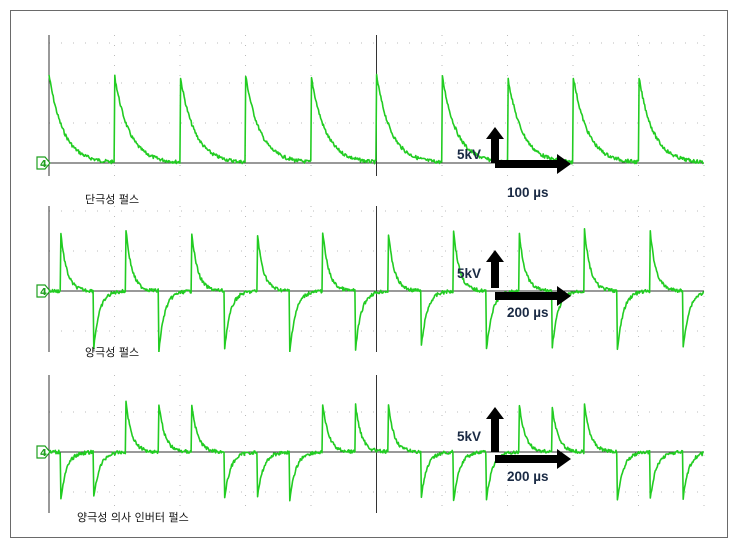  What do you see at coordinates (528, 192) in the screenshot?
I see `time-scale-label: 100 µs` at bounding box center [528, 192].